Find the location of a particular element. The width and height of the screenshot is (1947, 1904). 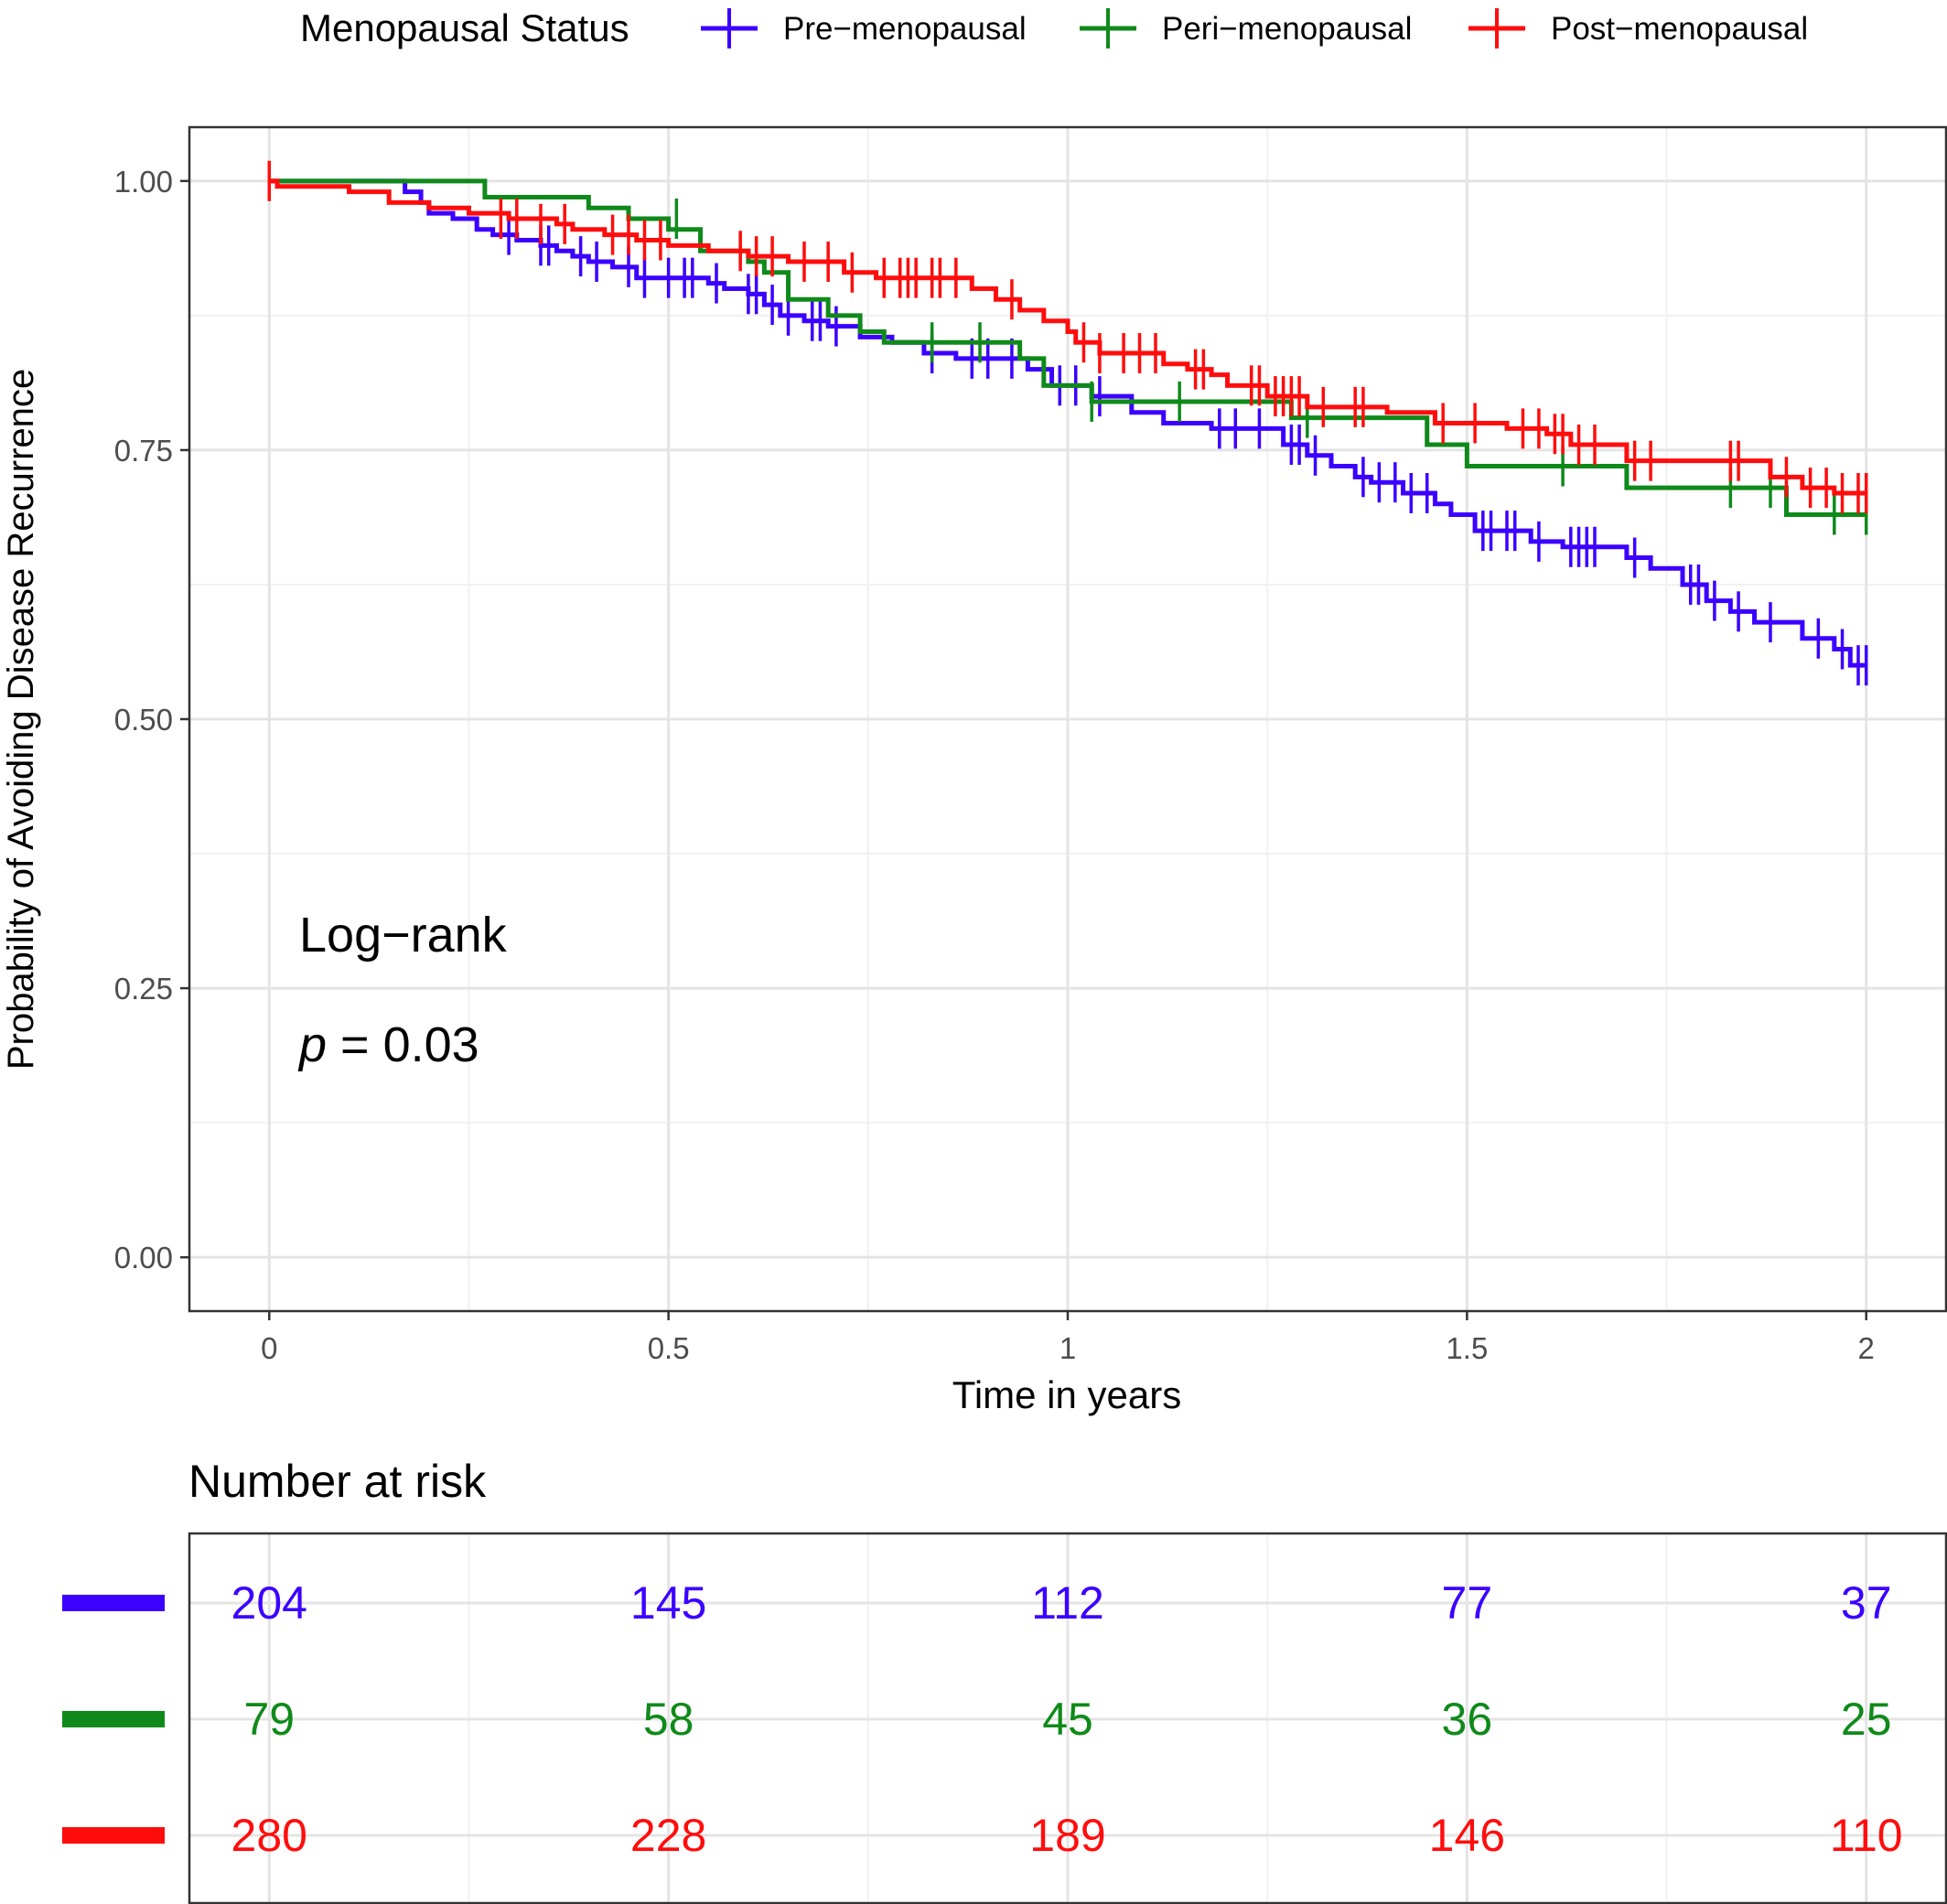

x-axis: 0 0.5 1 1.5 2 is located at coordinates (1068, 1338).